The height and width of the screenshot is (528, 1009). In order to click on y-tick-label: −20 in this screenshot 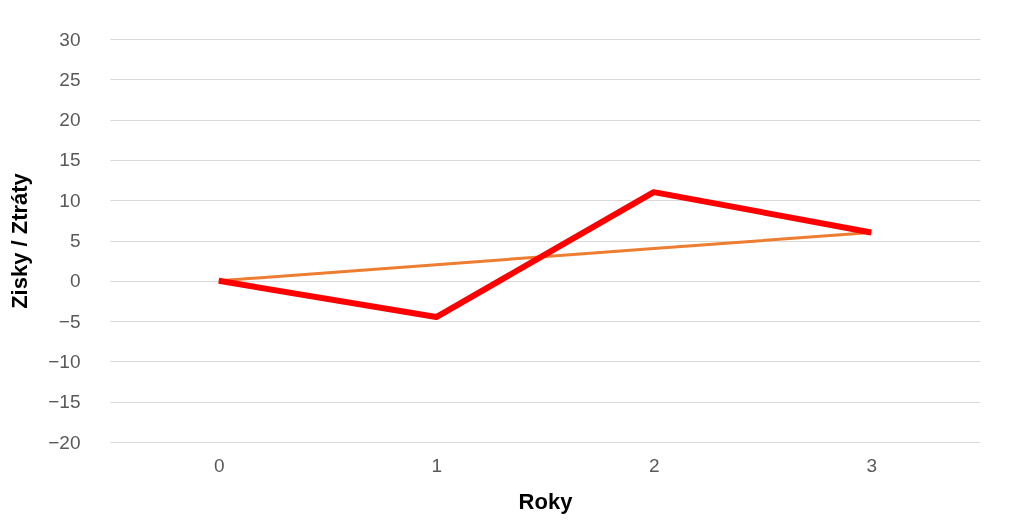, I will do `click(64, 442)`.